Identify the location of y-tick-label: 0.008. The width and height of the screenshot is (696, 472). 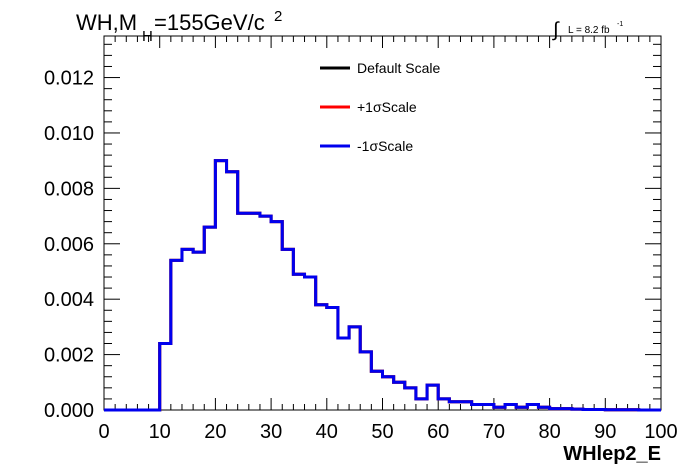
(69, 189).